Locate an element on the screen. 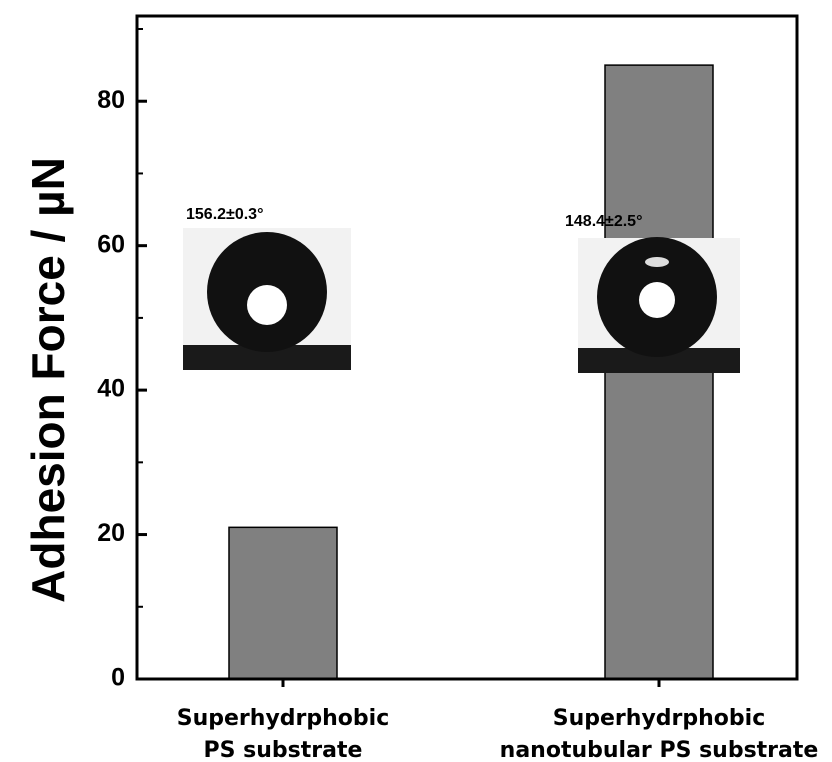 This screenshot has width=832, height=762. y-tick-label: 60 is located at coordinates (111, 244).